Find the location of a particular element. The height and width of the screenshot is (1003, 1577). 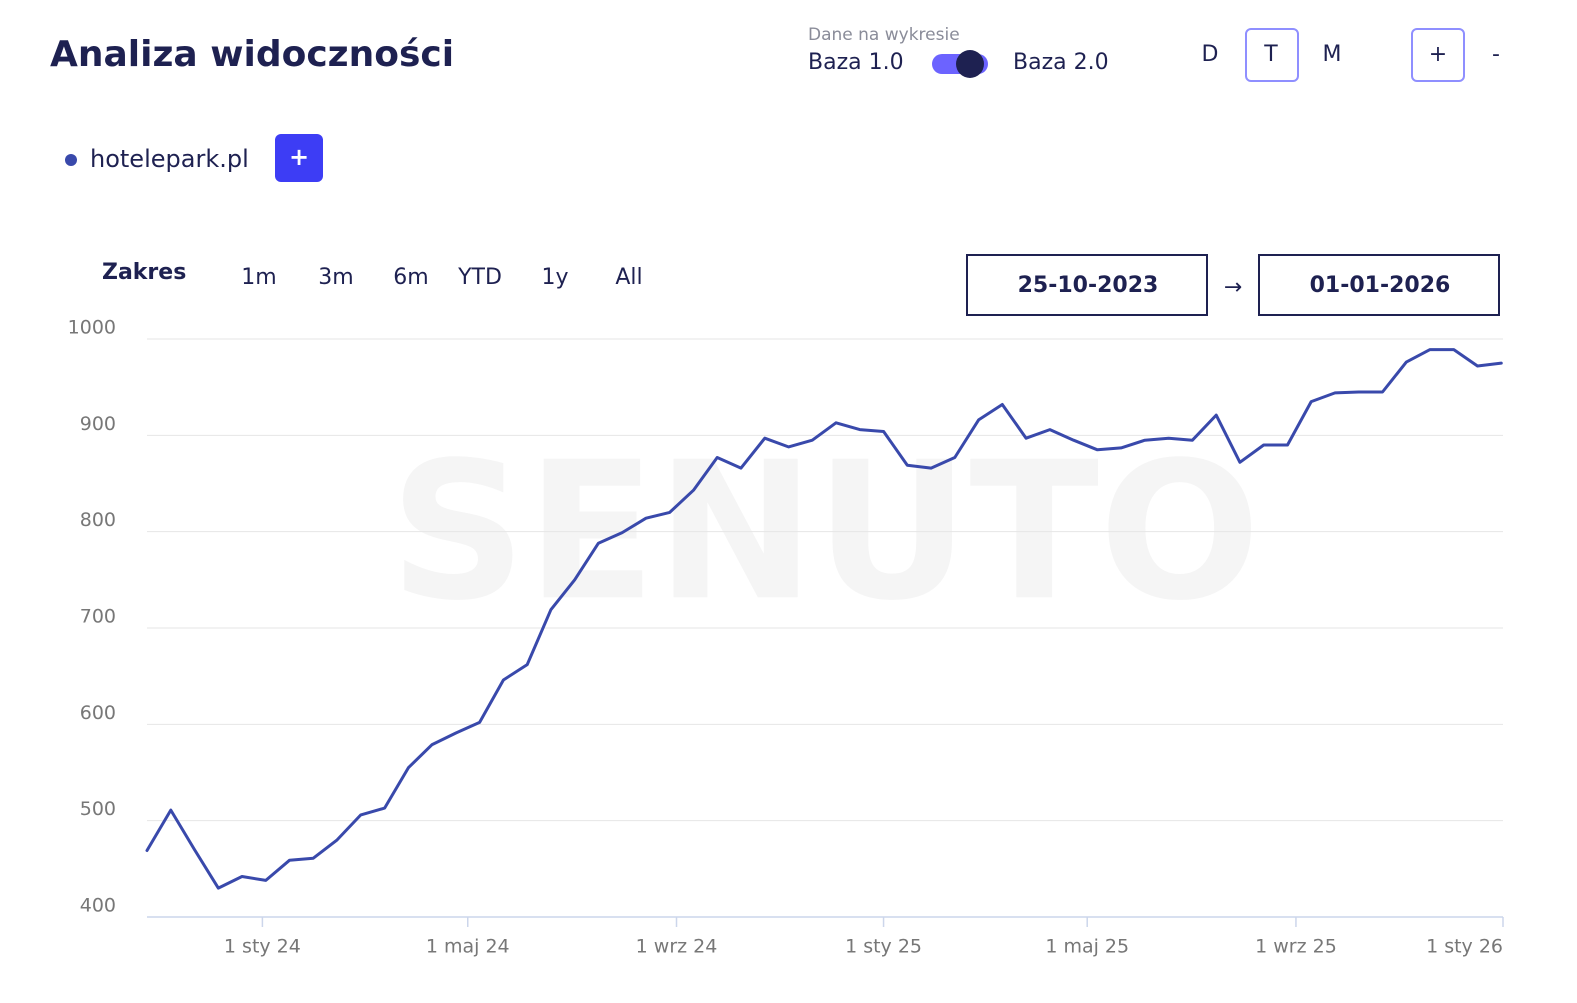

x-tick-label: 1 wrz 25 is located at coordinates (1296, 947).